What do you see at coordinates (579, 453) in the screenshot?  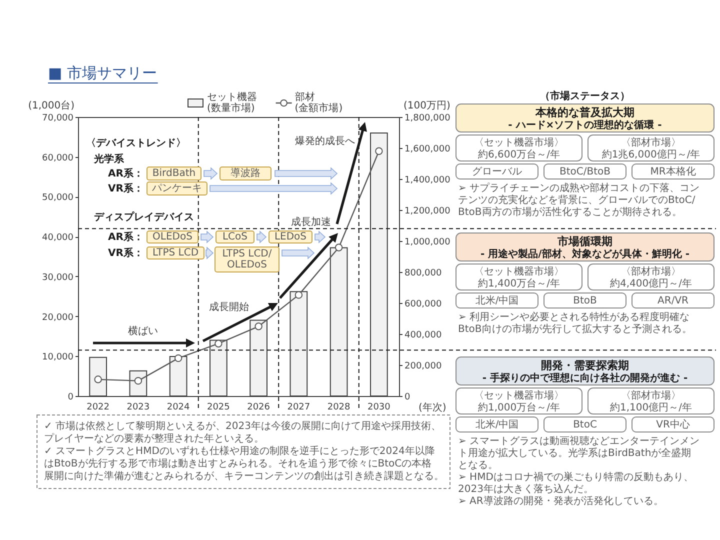 I see `text: ➢ スマートグラスは動画視聴などエンターテインメント用途が拡大している。光学系はBirdBathが全盛期となる。` at bounding box center [579, 453].